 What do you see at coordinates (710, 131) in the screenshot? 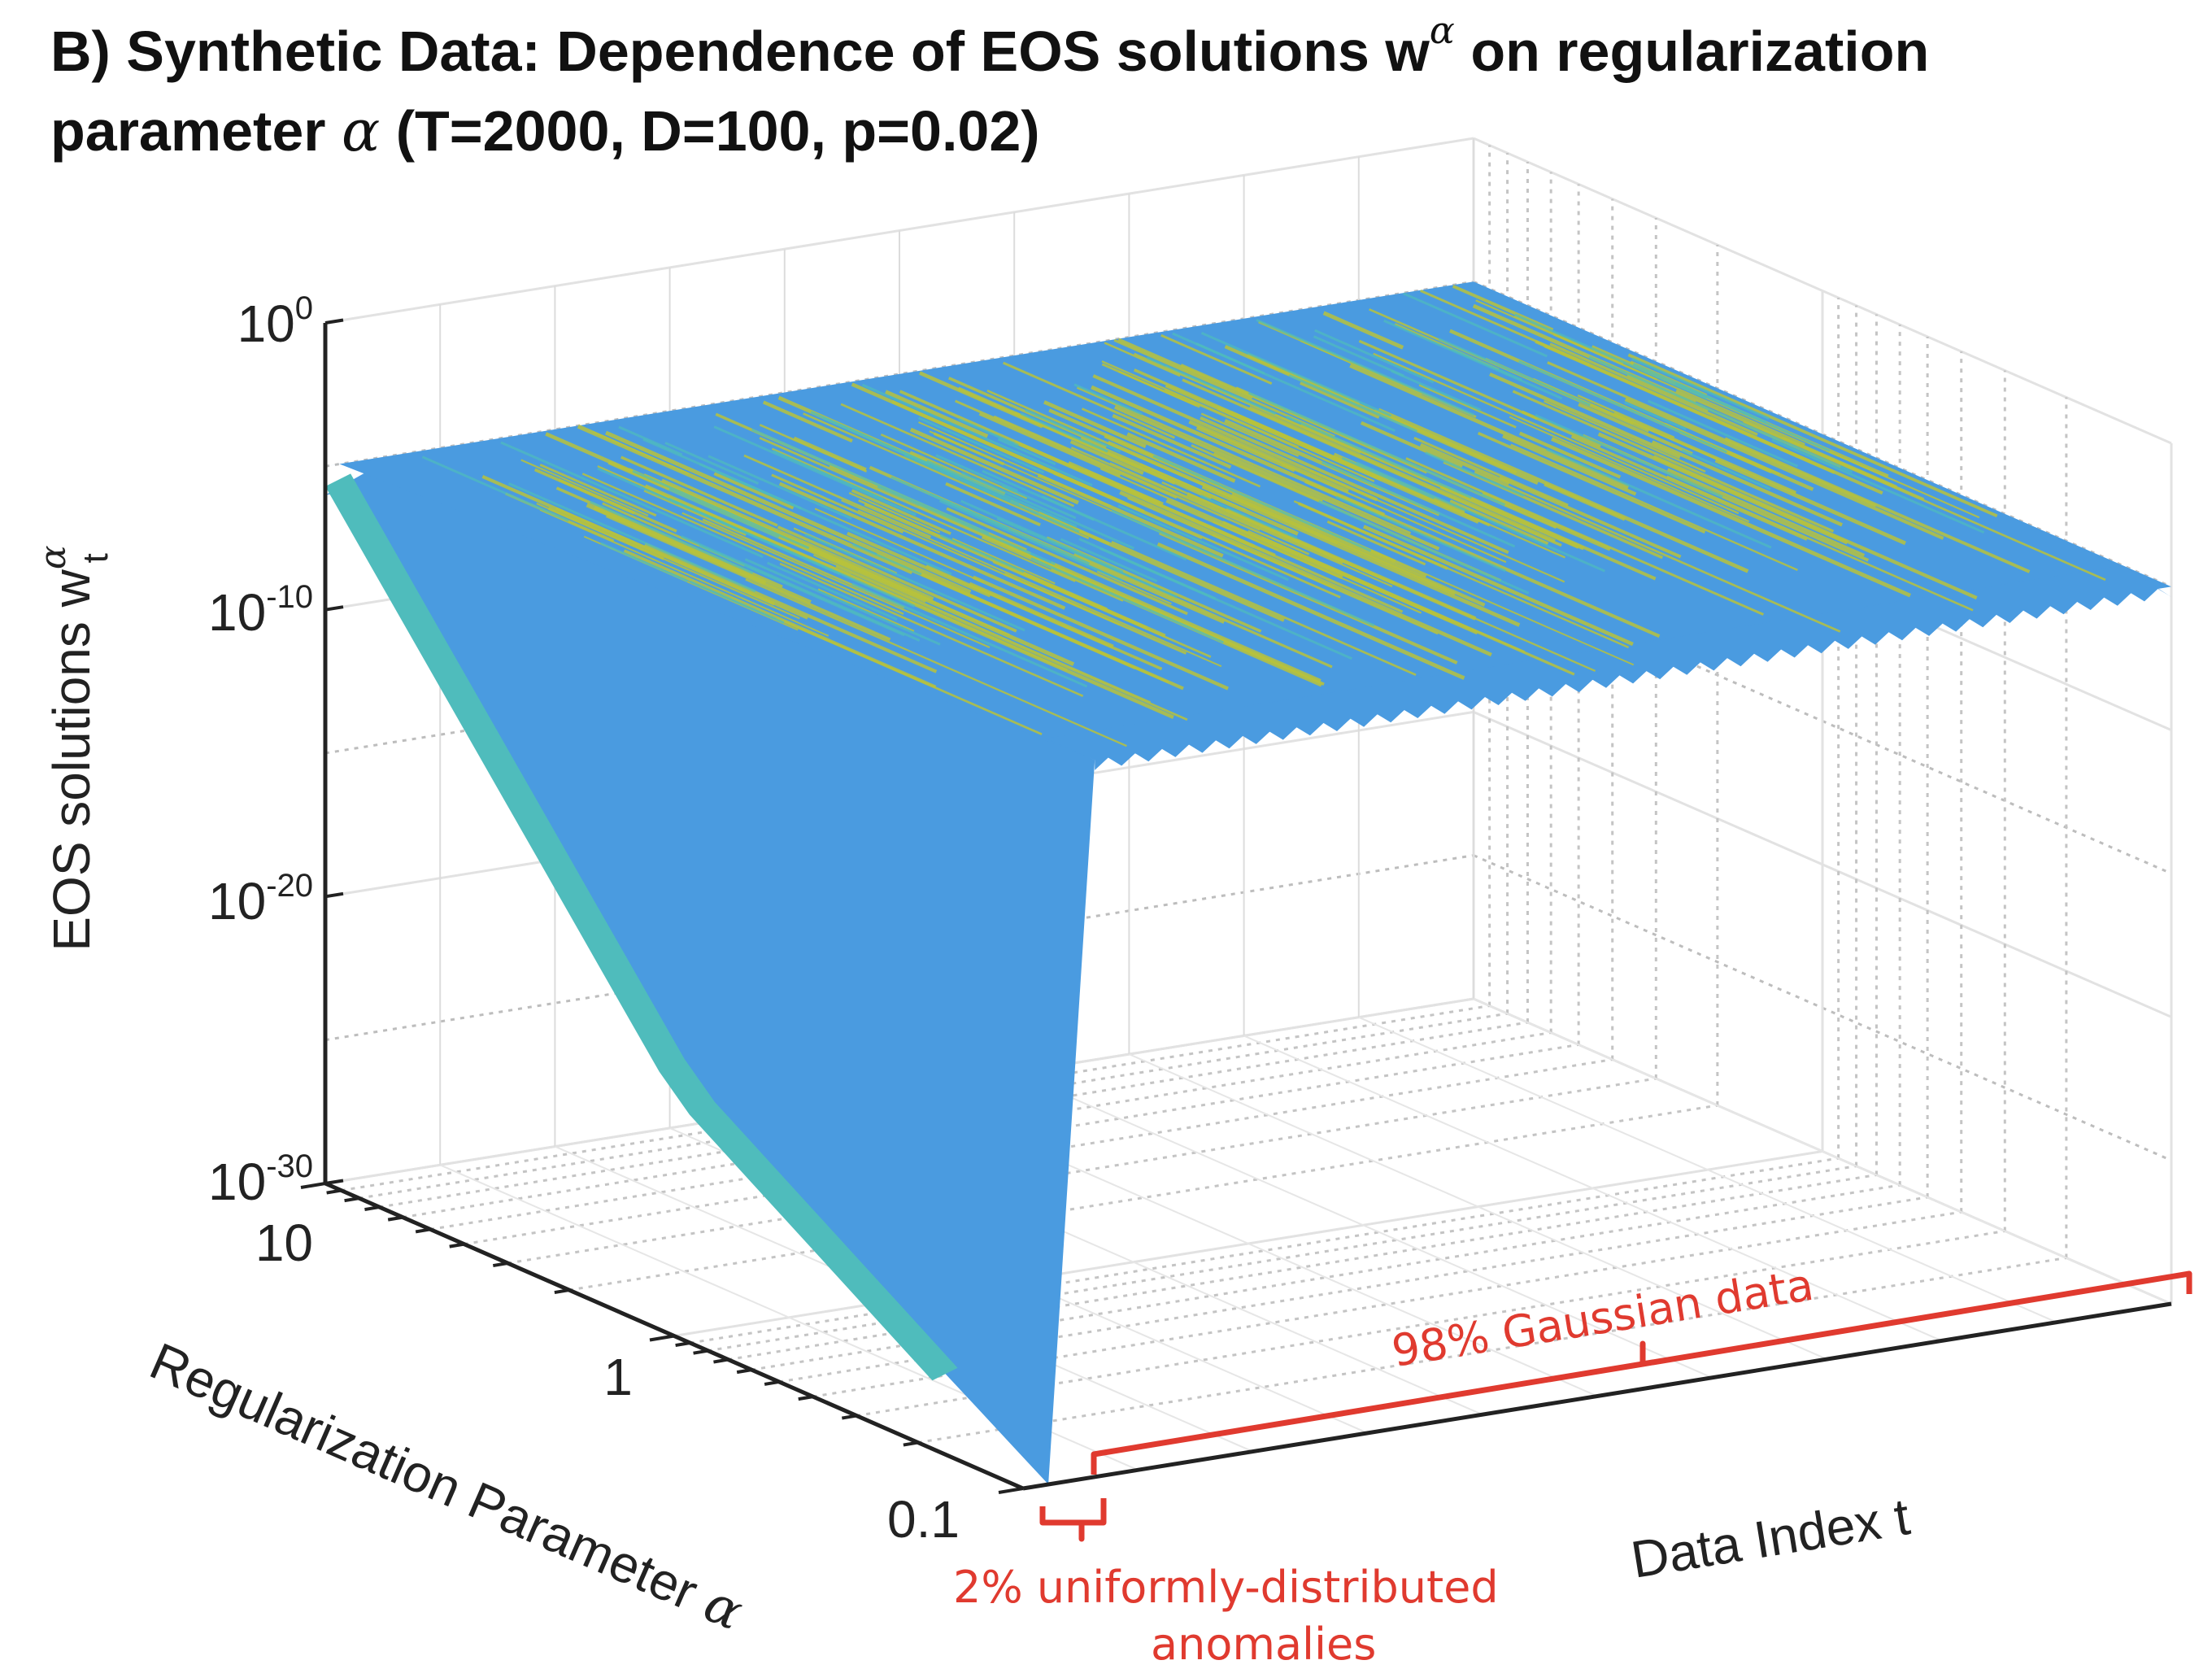
I see `title-part-4: (T=2000, D=100, p=0.02)` at bounding box center [710, 131].